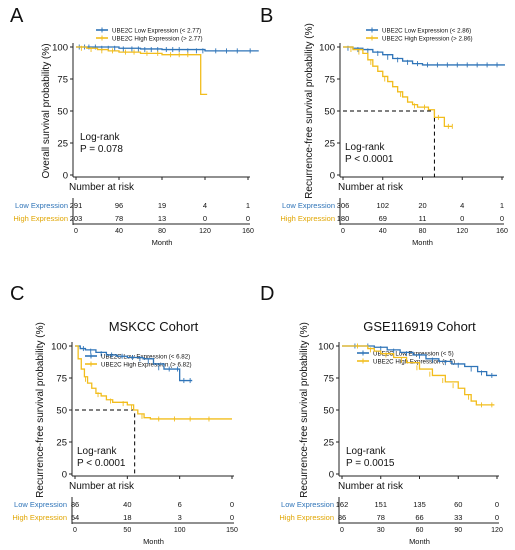  What do you see at coordinates (381, 517) in the screenshot?
I see `risk-count: 78` at bounding box center [381, 517].